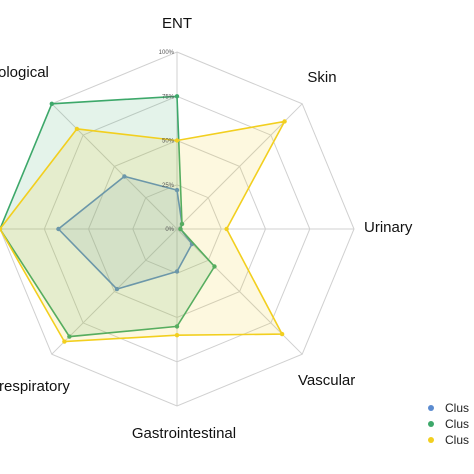 The width and height of the screenshot is (474, 474). I want to click on tick-label-2: 50%, so click(168, 142).